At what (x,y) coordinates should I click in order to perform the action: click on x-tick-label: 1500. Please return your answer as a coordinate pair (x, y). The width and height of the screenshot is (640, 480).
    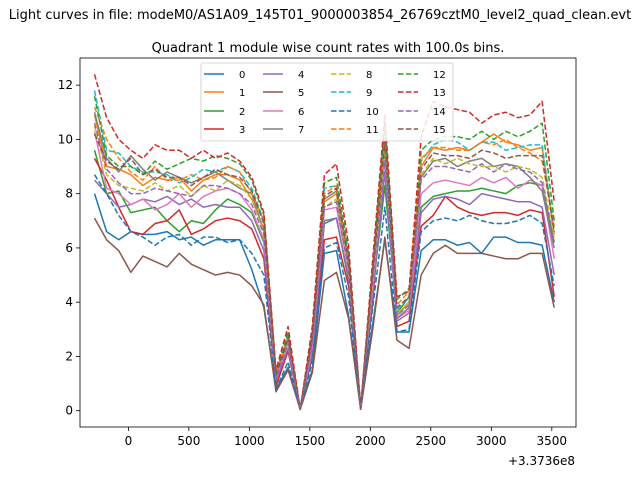
    Looking at the image, I should click on (310, 441).